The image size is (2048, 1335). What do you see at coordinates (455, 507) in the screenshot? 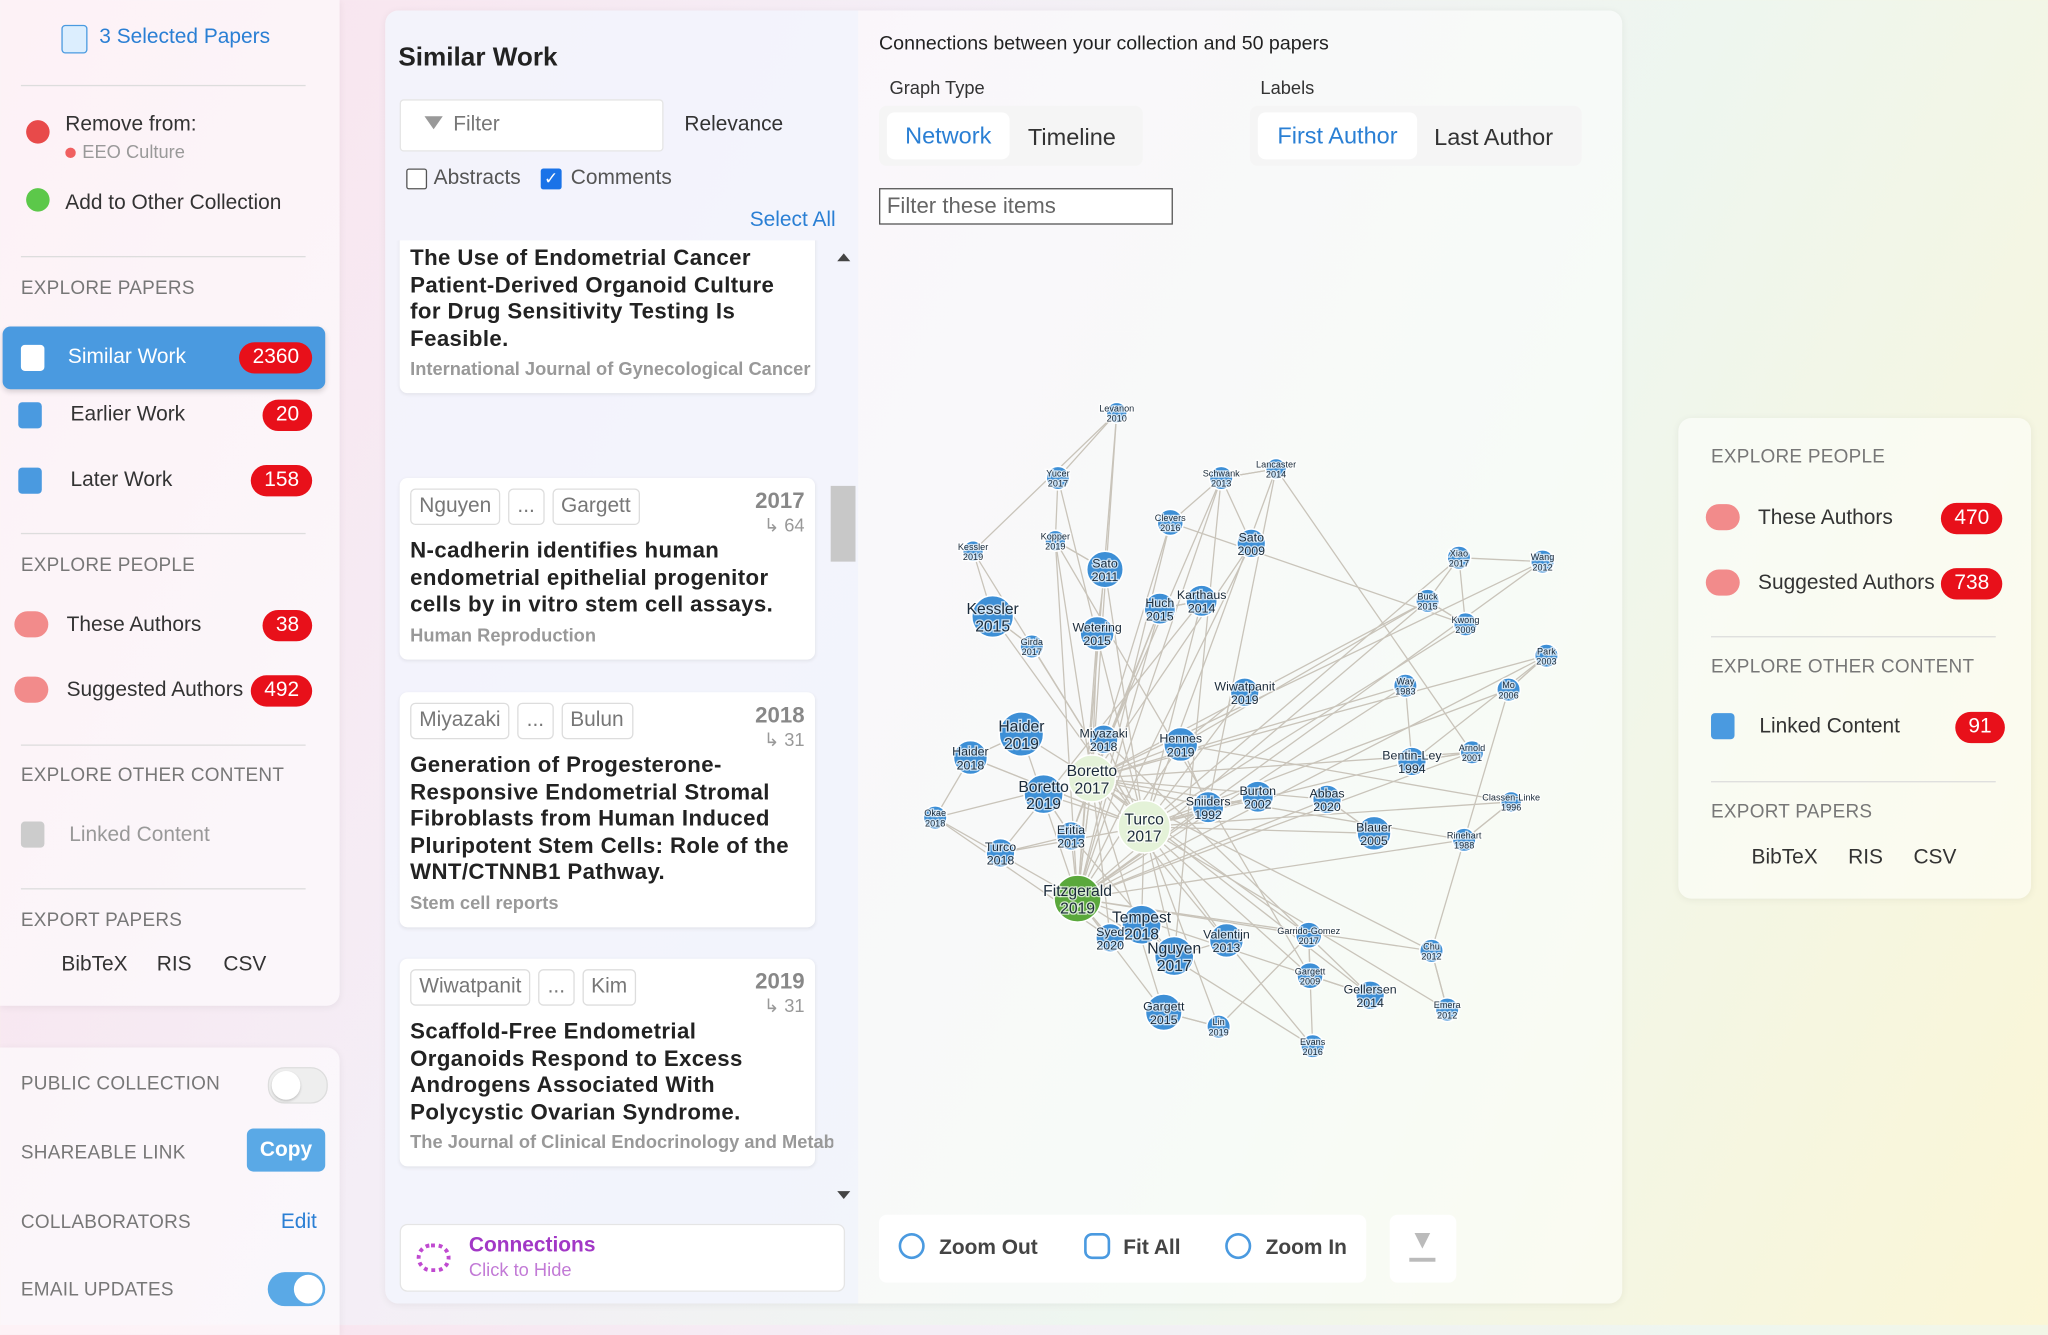
I see `author-chip: Nguyen` at bounding box center [455, 507].